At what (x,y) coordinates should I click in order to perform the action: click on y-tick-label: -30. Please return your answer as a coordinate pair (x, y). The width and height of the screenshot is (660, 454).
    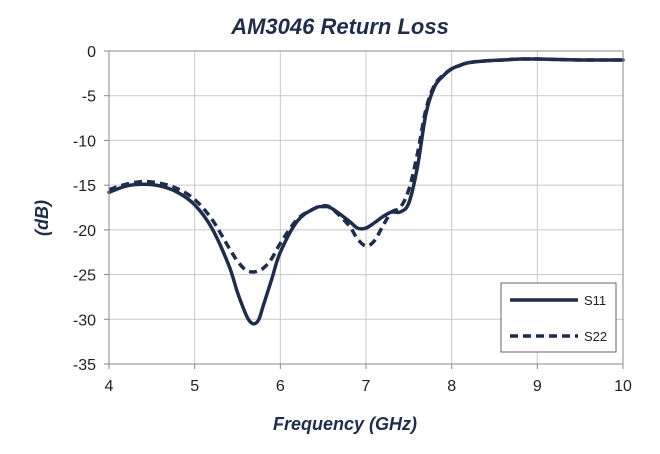
    Looking at the image, I should click on (84, 320).